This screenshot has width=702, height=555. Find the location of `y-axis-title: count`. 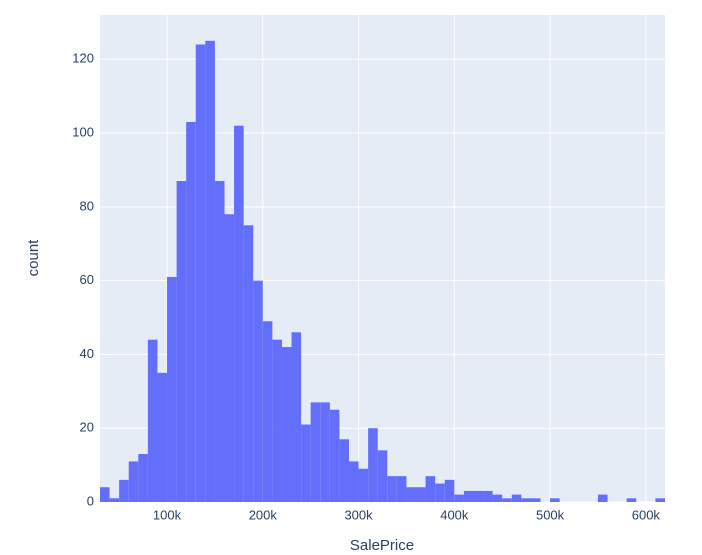

y-axis-title: count is located at coordinates (33, 258).